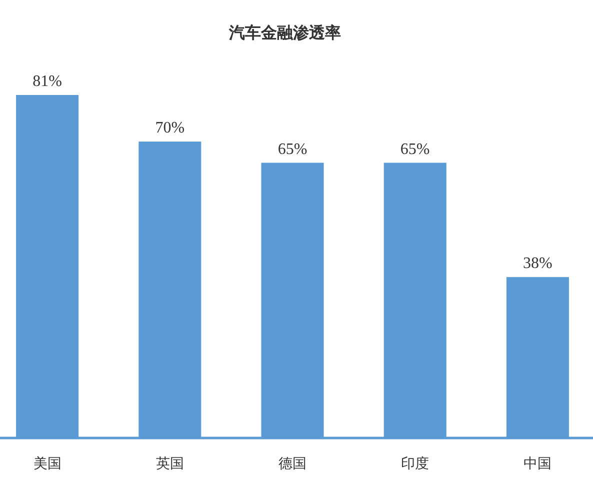 The image size is (593, 484). Describe the element at coordinates (537, 263) in the screenshot. I see `data-label: 38%` at that location.